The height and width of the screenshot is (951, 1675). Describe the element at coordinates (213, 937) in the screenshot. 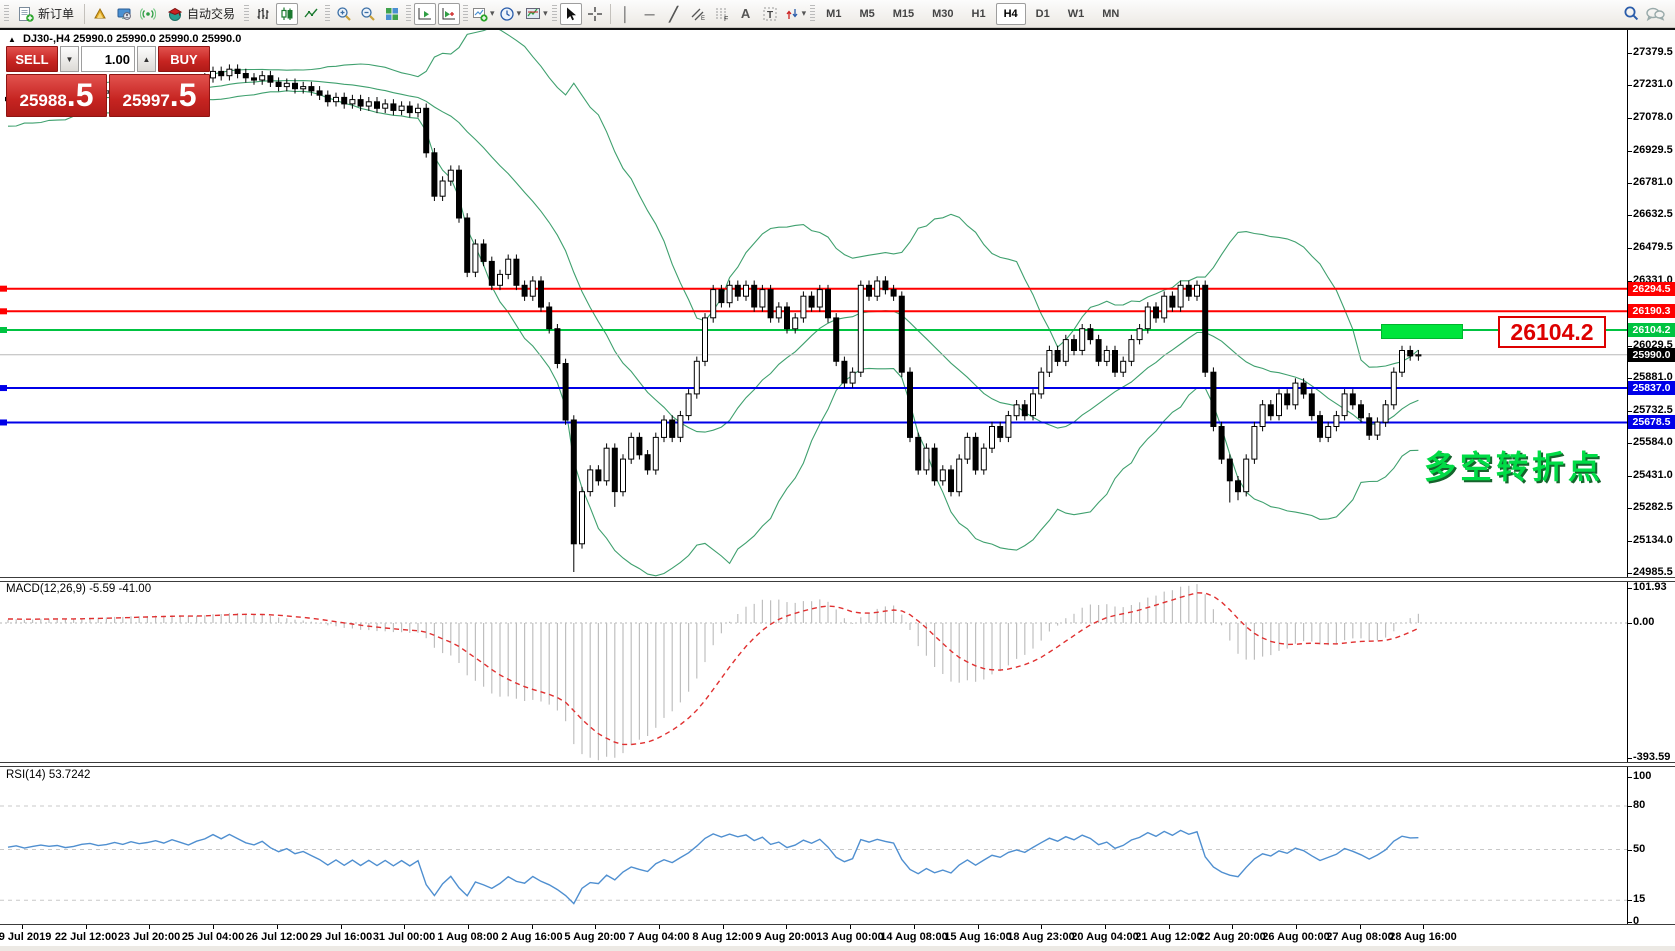

I see `time-label: 25 Jul 04:00` at that location.